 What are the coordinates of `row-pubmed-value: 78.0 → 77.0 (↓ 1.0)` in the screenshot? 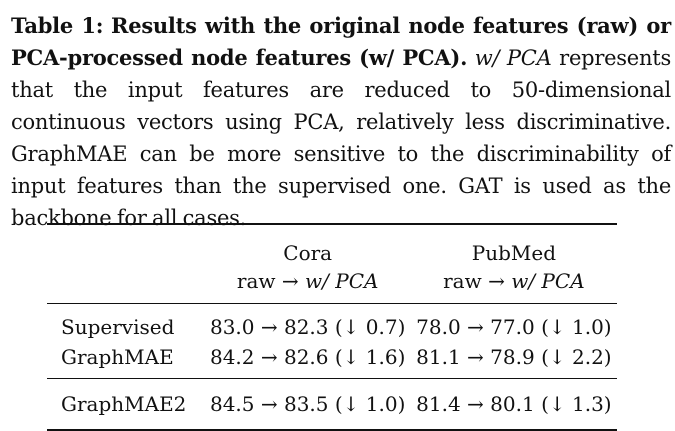 It's located at (514, 327).